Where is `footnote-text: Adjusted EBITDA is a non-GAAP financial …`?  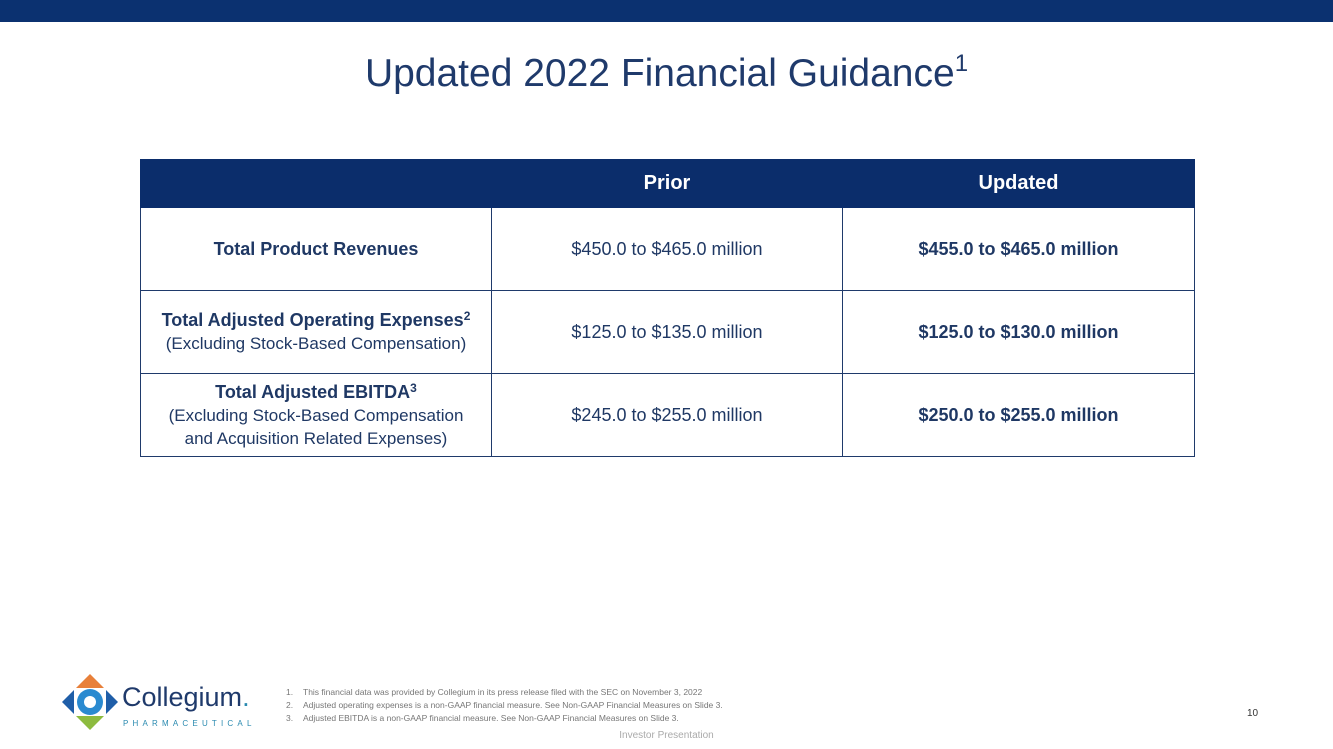
footnote-text: Adjusted EBITDA is a non-GAAP financial … is located at coordinates (491, 718).